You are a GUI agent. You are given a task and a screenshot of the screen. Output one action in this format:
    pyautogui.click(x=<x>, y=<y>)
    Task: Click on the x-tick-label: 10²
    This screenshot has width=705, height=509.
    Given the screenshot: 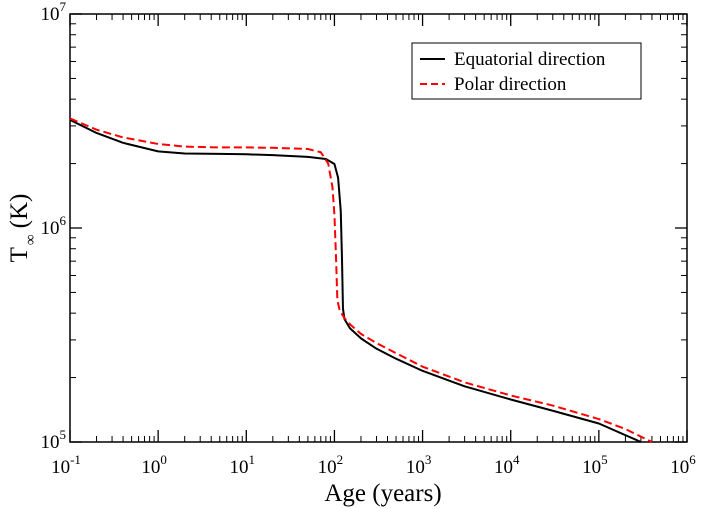 What is the action you would take?
    pyautogui.click(x=331, y=465)
    